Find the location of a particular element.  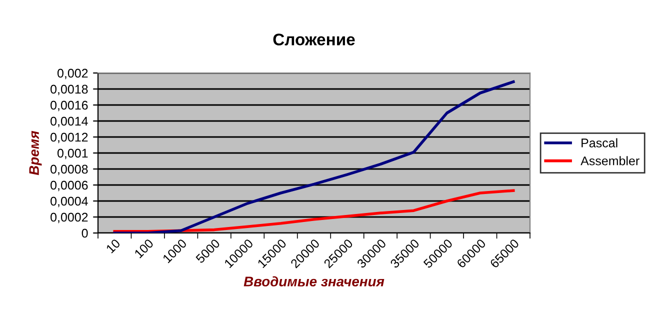

chart-title: Сложение is located at coordinates (314, 40).